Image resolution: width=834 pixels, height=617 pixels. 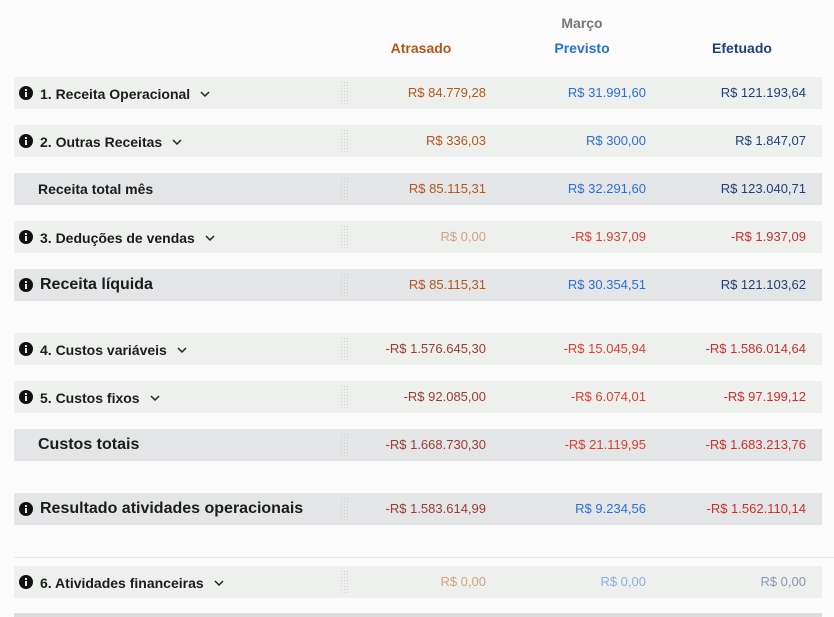 What do you see at coordinates (755, 444) in the screenshot?
I see `cell-value: -R$ 1.683.213,76` at bounding box center [755, 444].